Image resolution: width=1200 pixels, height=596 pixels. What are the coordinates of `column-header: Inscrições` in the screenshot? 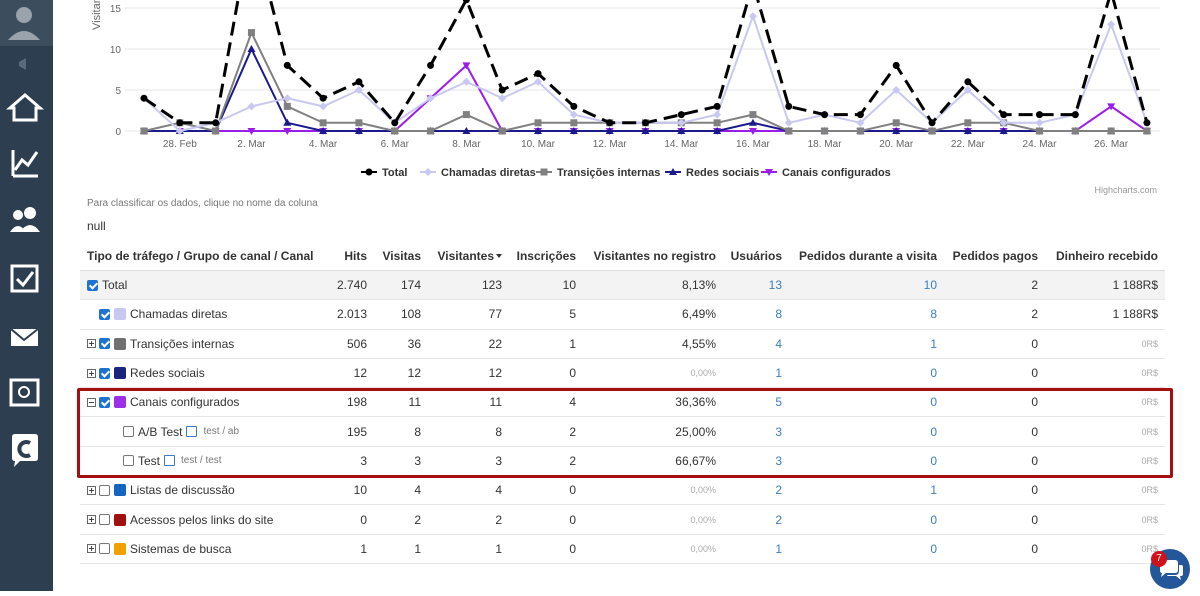 It's located at (546, 256).